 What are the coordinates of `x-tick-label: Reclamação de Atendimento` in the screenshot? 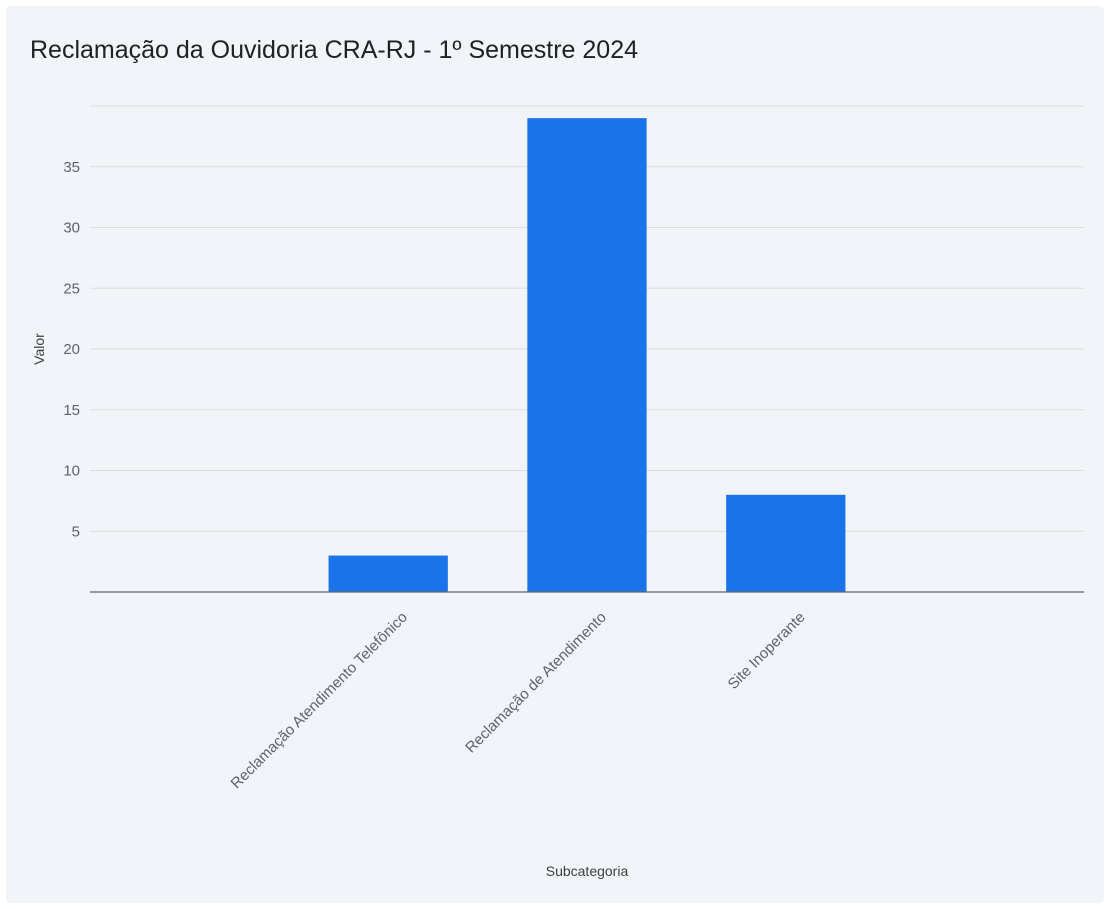 It's located at (536, 683).